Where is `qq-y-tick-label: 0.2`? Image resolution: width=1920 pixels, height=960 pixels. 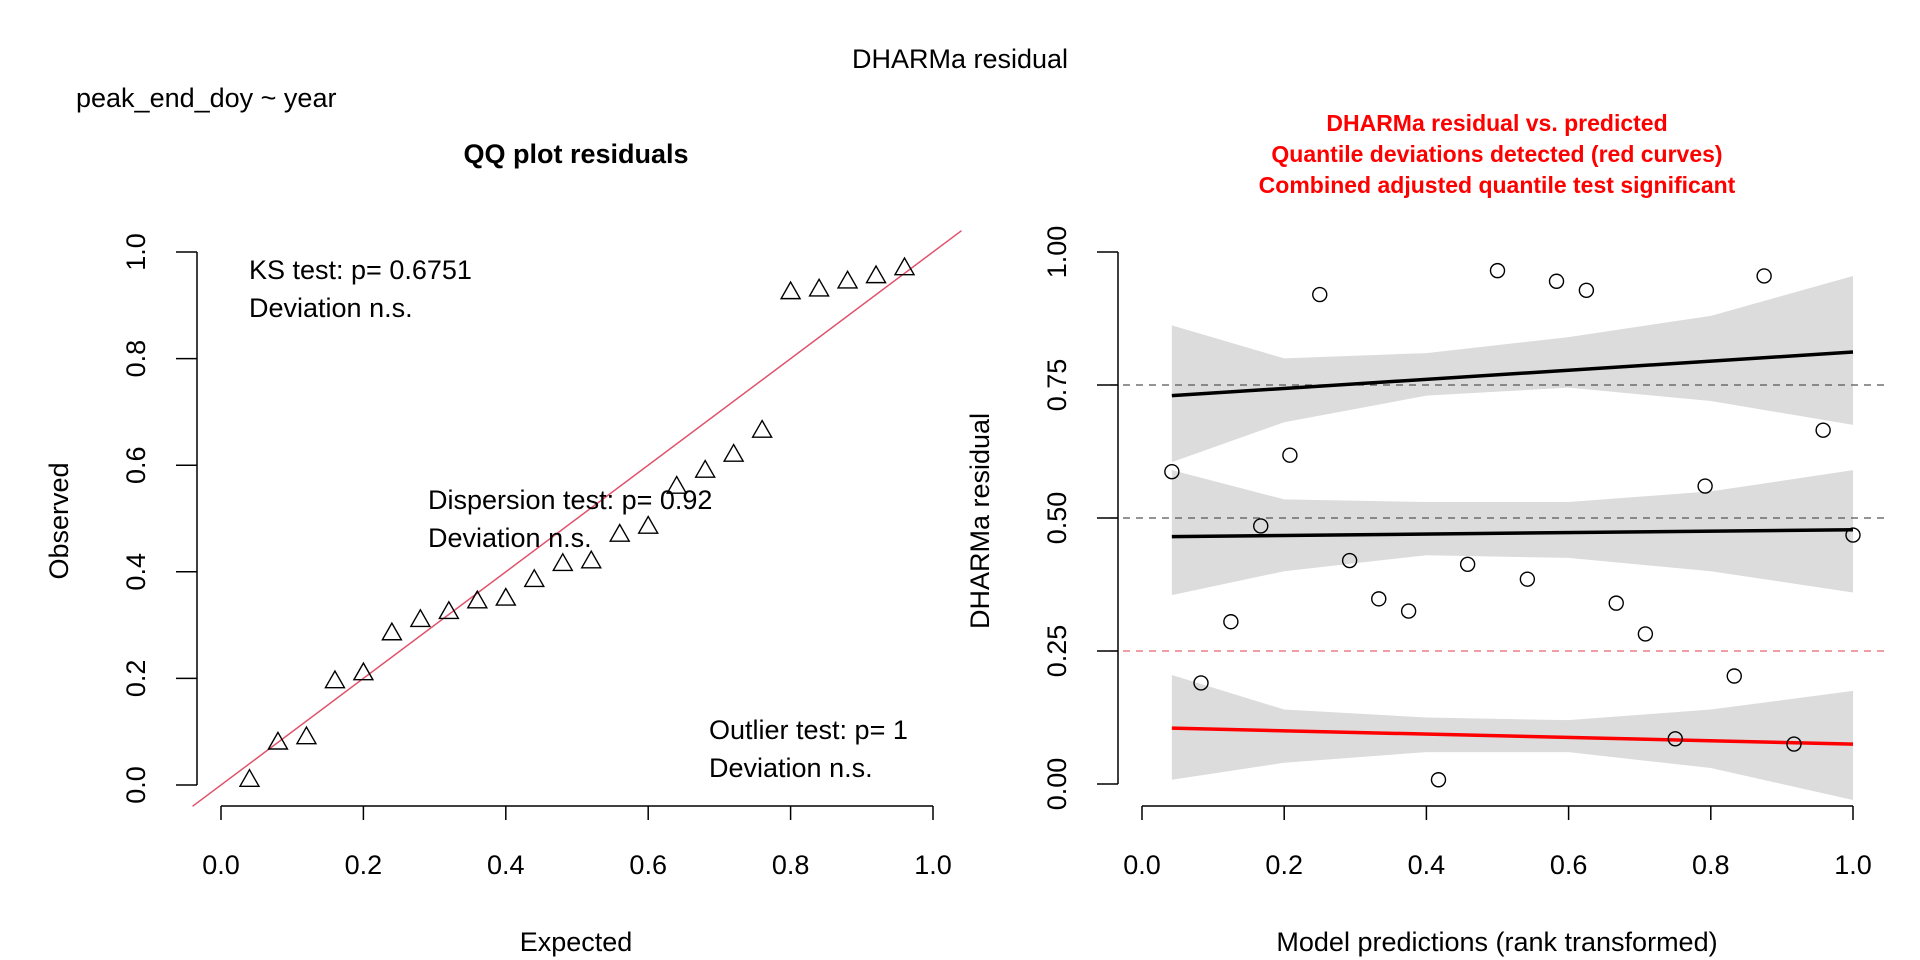
qq-y-tick-label: 0.2 is located at coordinates (136, 679).